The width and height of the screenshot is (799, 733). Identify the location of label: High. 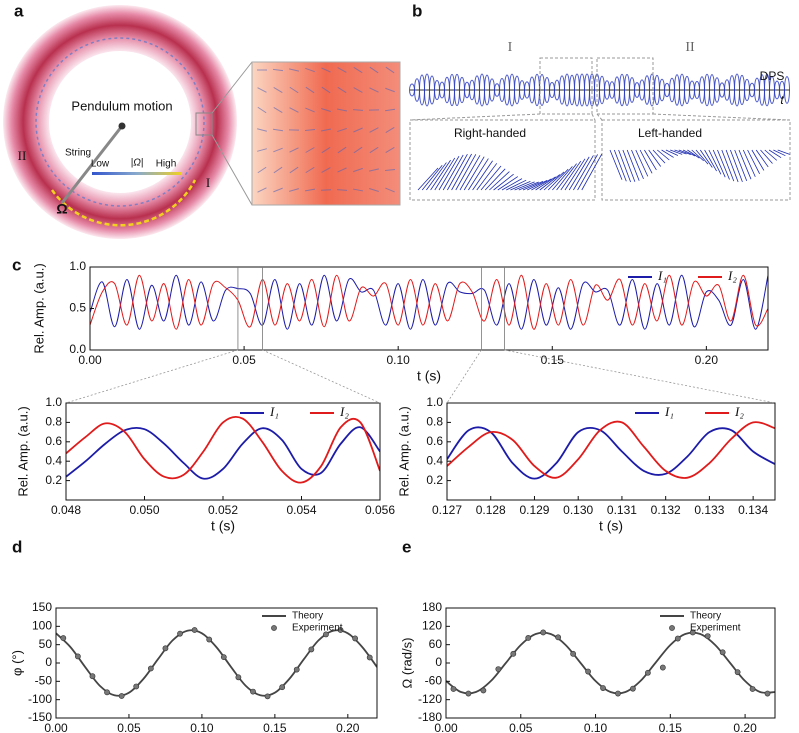
(166, 164).